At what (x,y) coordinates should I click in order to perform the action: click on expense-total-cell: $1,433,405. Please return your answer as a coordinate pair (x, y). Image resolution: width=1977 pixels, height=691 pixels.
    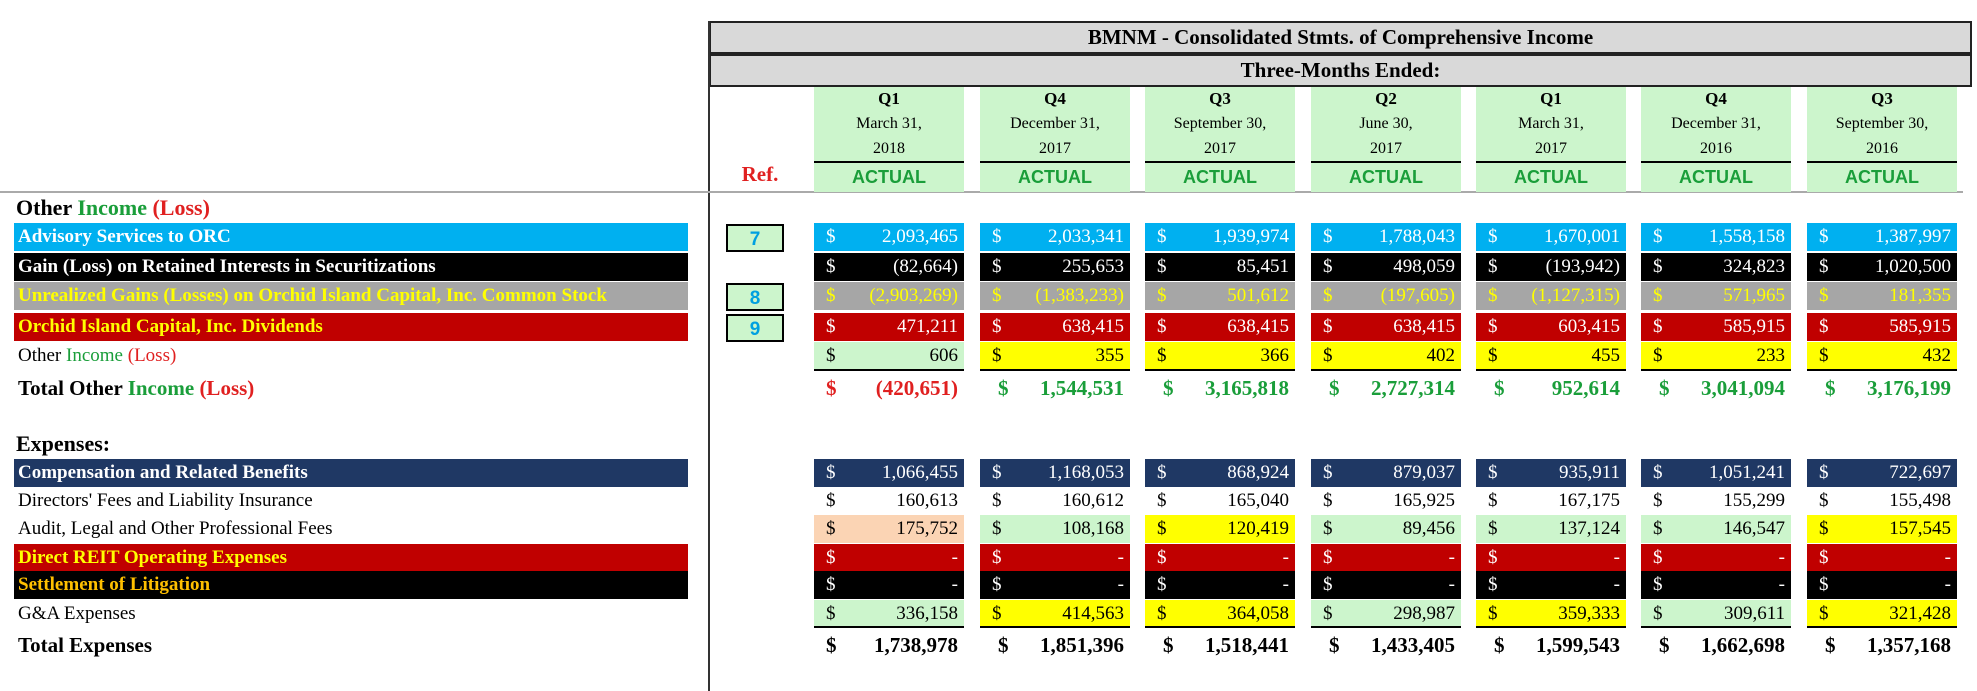
    Looking at the image, I should click on (1386, 643).